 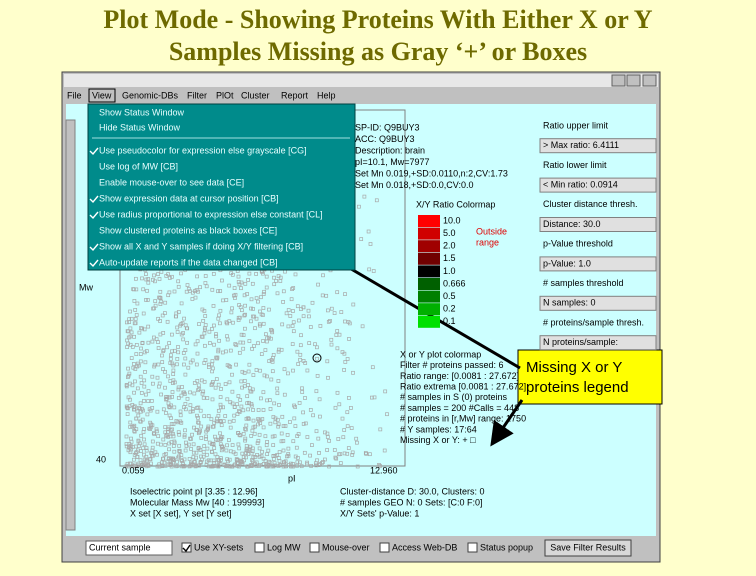 What do you see at coordinates (171, 182) in the screenshot?
I see `dropdown-item: Enable mouse-over to see data [CE]` at bounding box center [171, 182].